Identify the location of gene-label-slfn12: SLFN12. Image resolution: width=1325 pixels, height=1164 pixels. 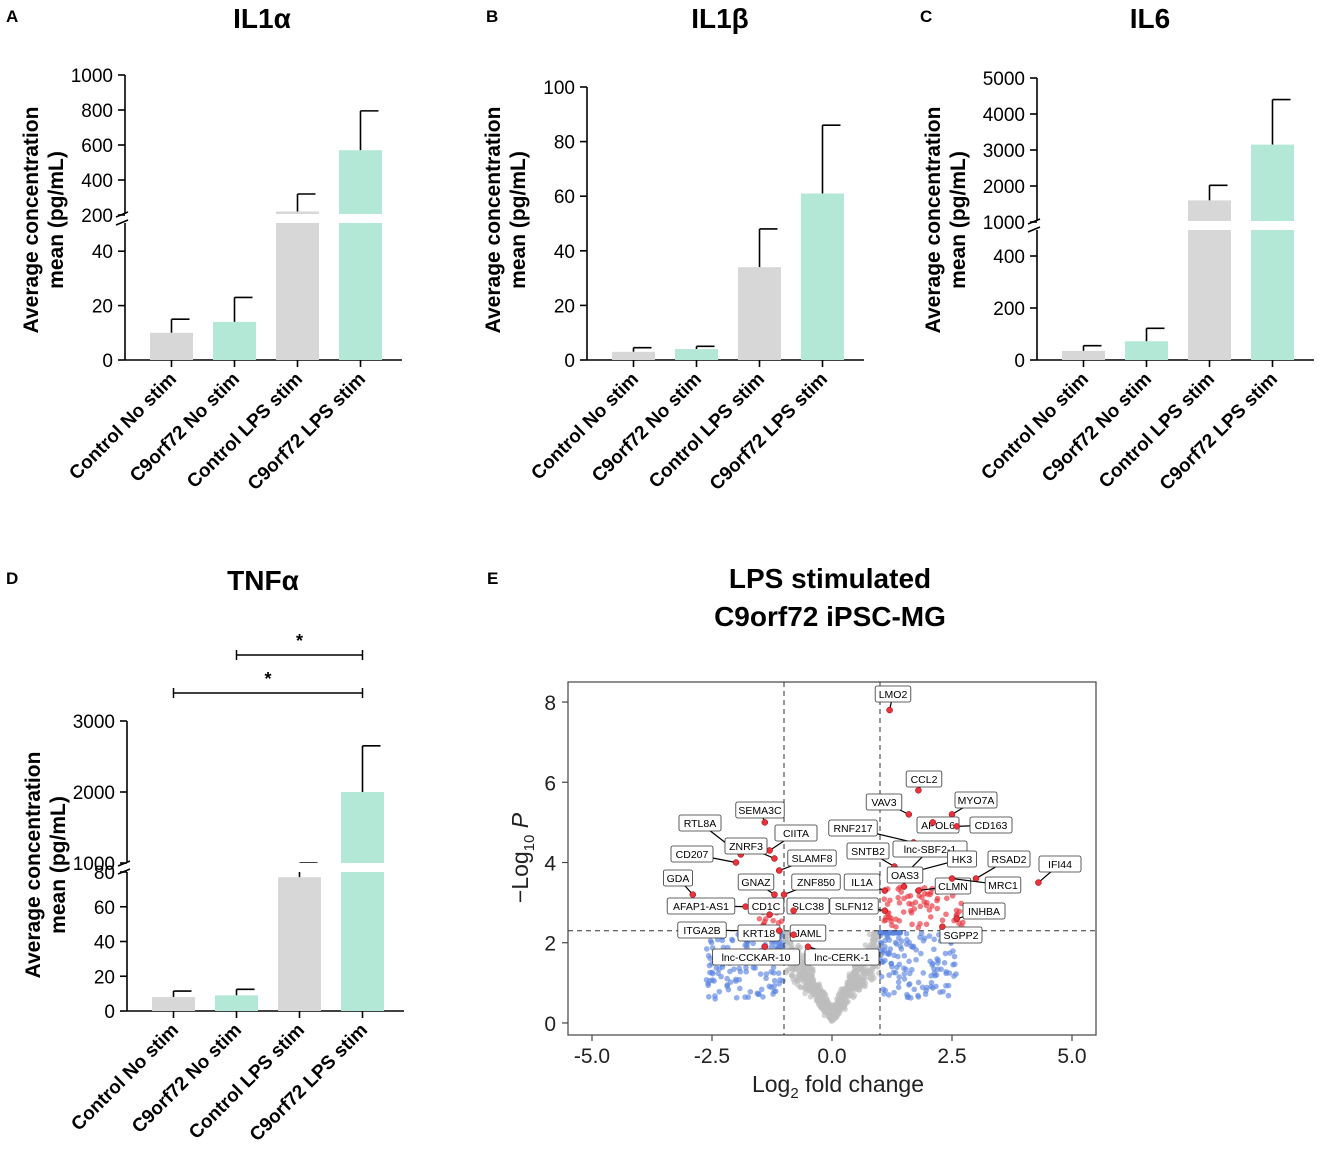
(854, 907).